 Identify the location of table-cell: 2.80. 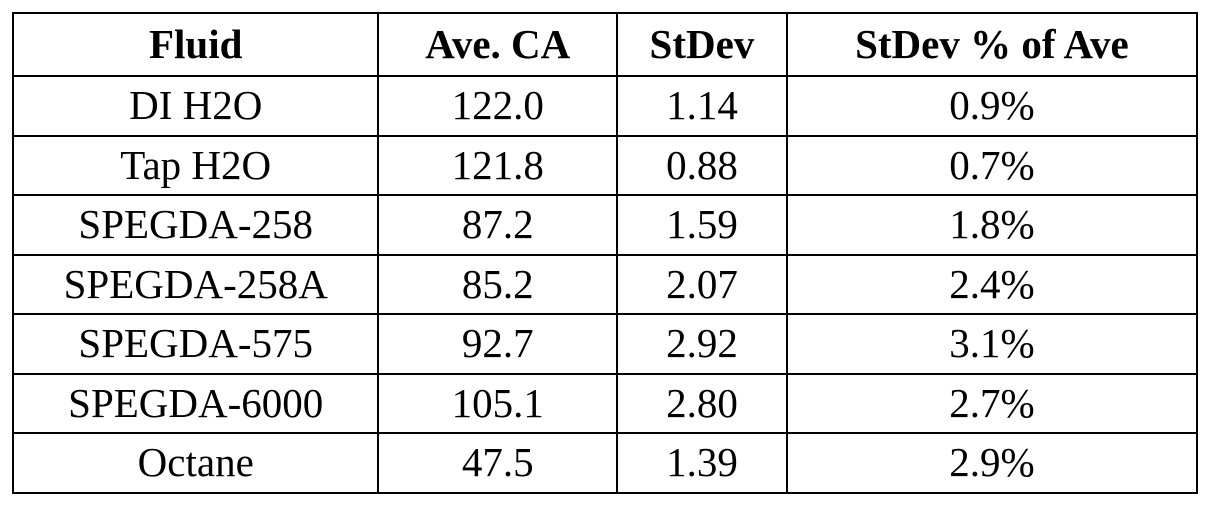
(702, 404).